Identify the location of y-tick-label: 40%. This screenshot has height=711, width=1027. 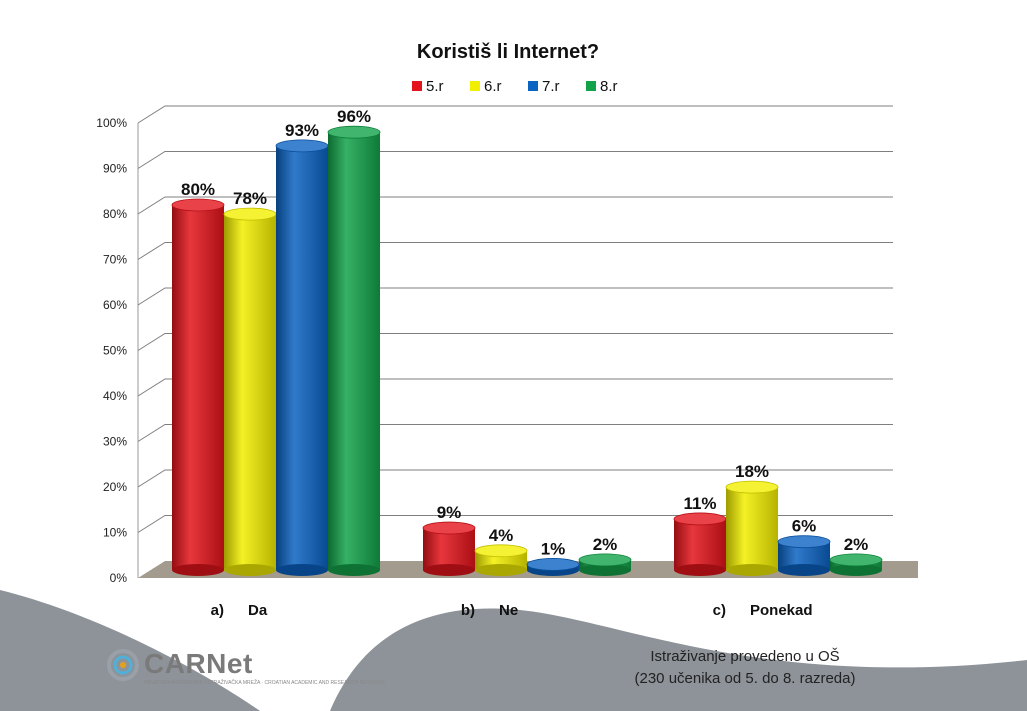
(115, 396).